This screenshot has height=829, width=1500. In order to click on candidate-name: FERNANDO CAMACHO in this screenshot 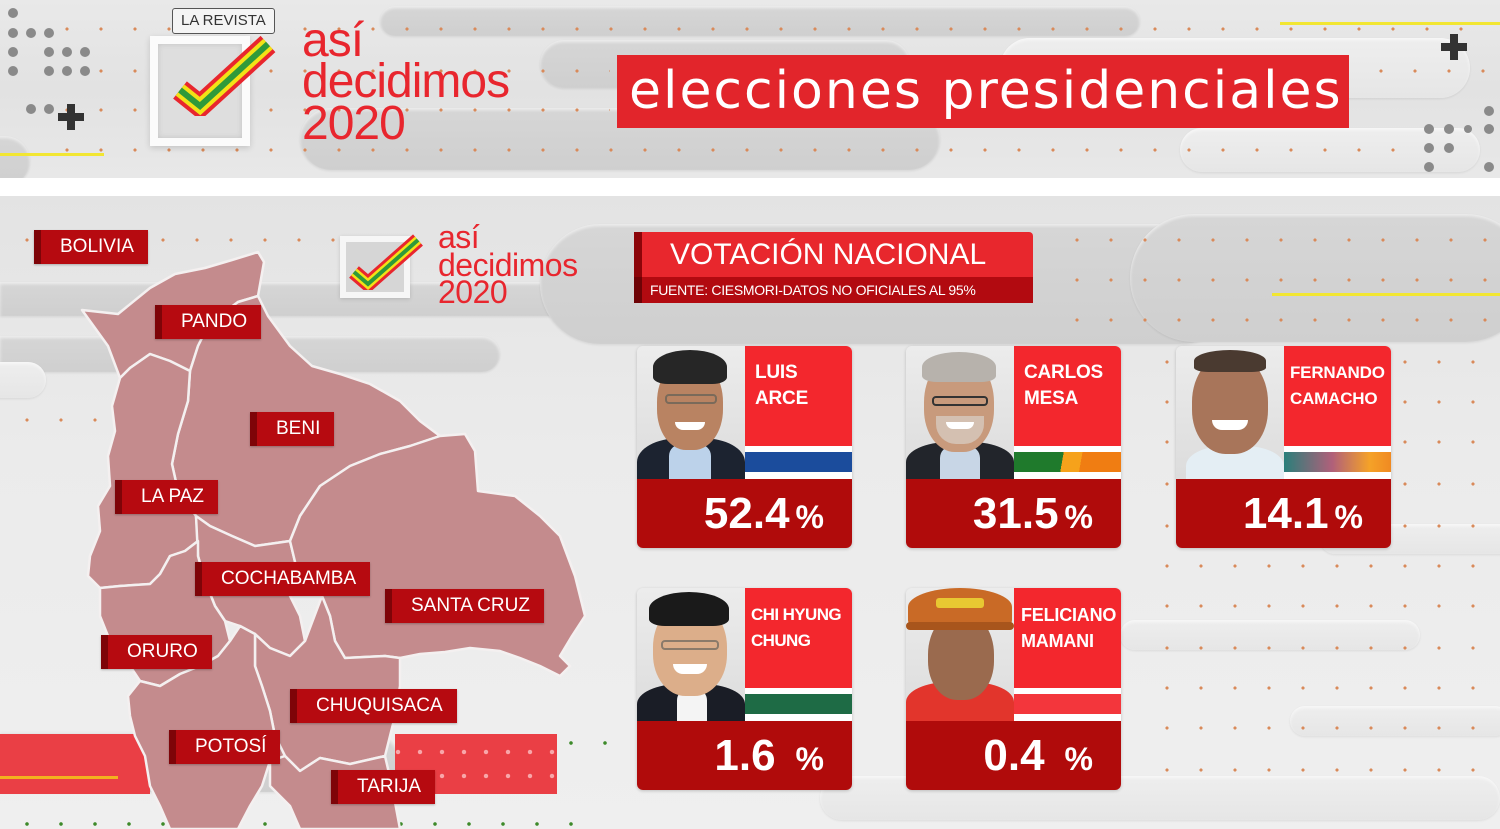, I will do `click(1337, 385)`.